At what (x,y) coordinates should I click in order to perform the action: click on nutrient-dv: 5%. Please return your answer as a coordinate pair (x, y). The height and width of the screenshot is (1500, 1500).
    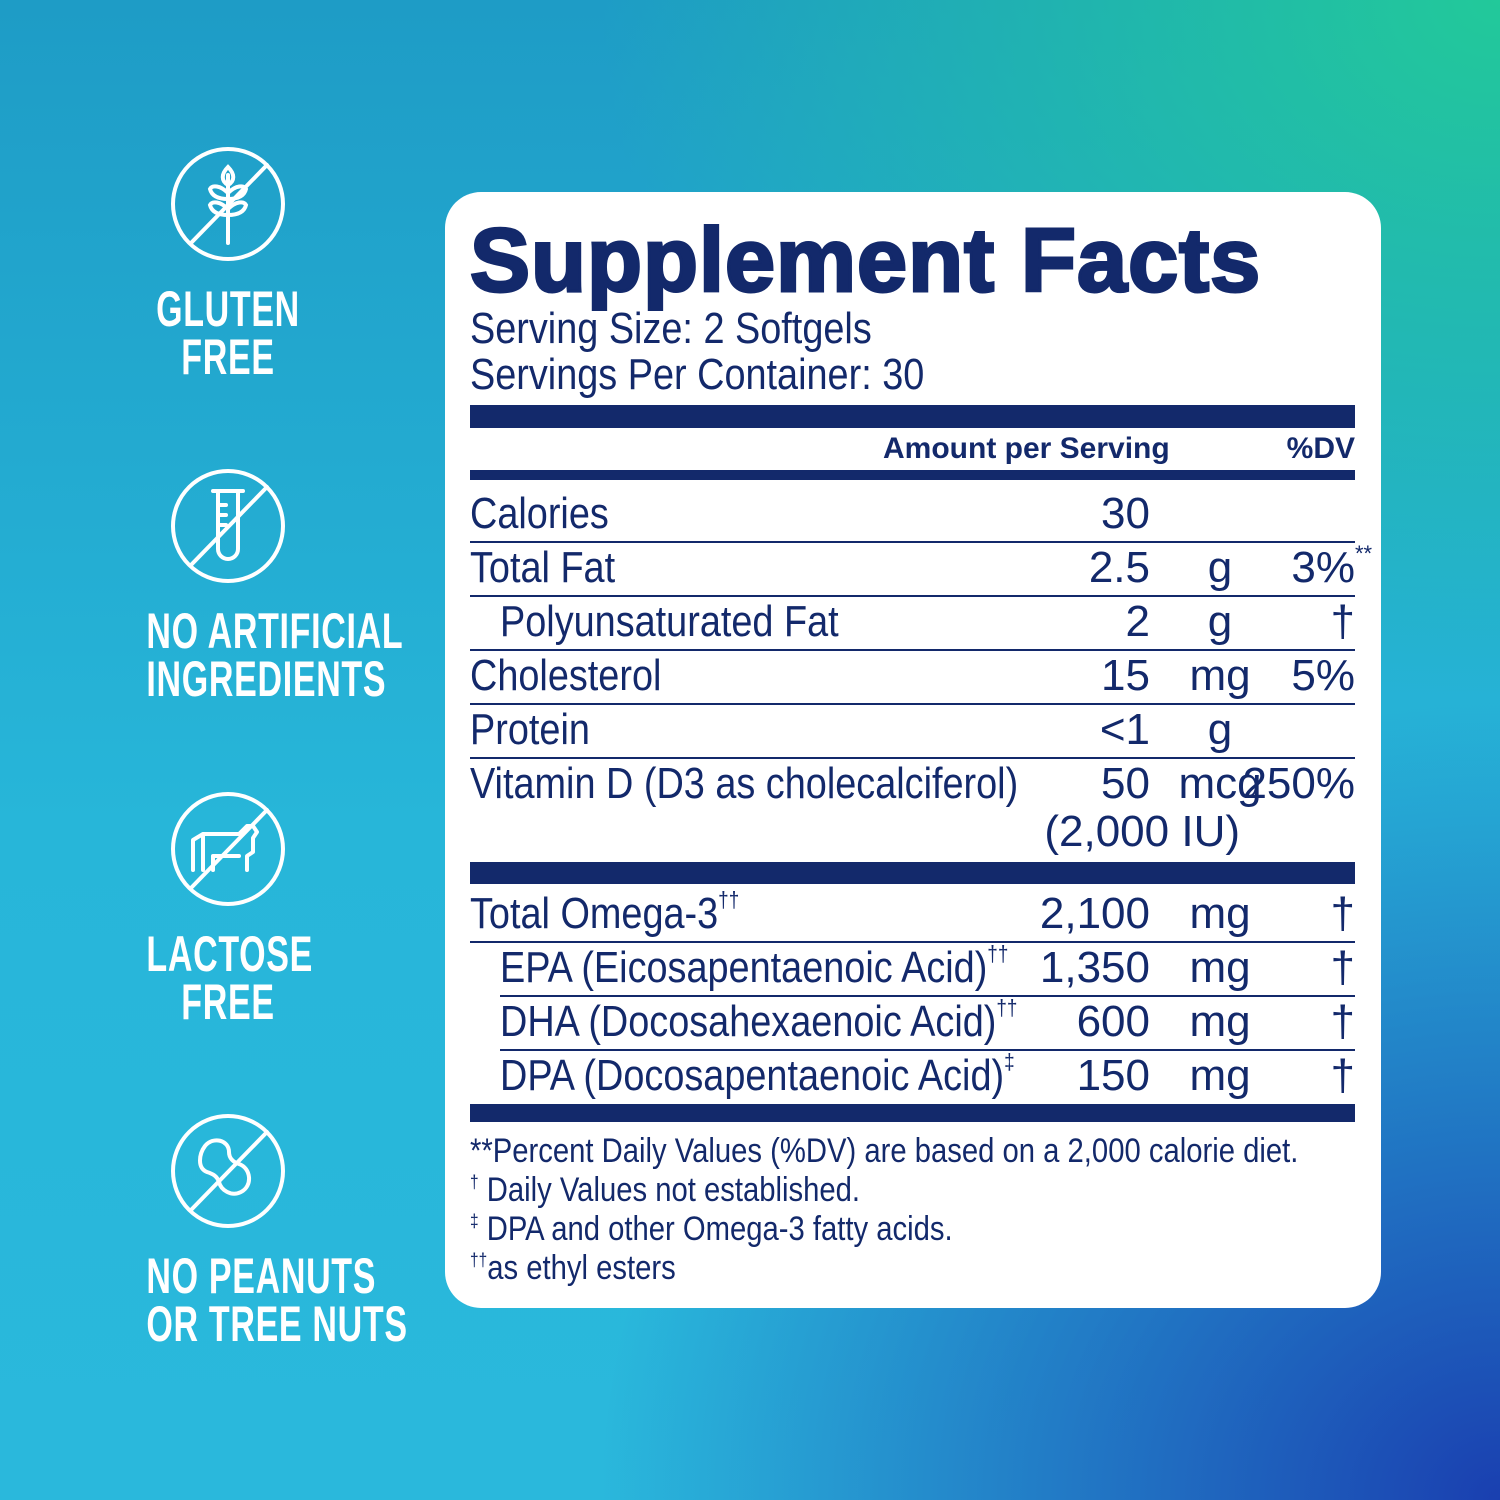
    Looking at the image, I should click on (1323, 676).